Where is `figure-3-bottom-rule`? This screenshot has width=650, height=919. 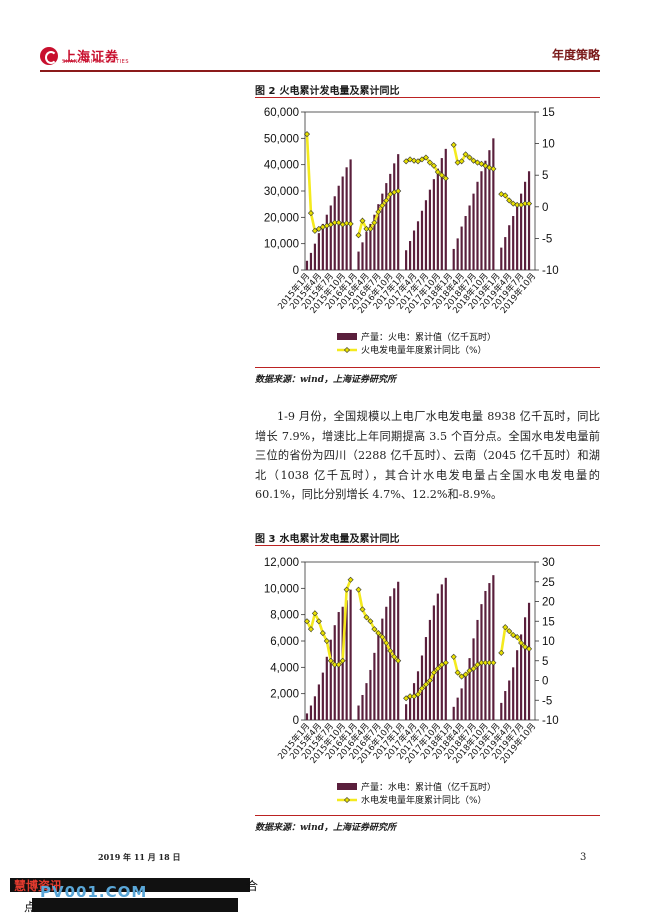 figure-3-bottom-rule is located at coordinates (427, 815).